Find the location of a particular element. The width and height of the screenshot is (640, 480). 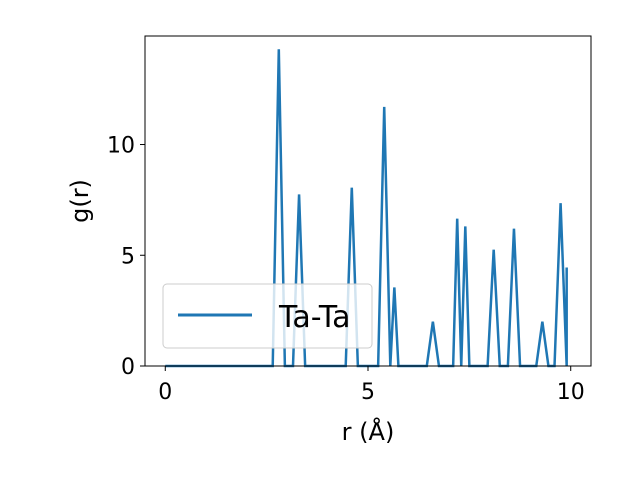

x-axis-ticks: 0 5 10 is located at coordinates (371, 385).